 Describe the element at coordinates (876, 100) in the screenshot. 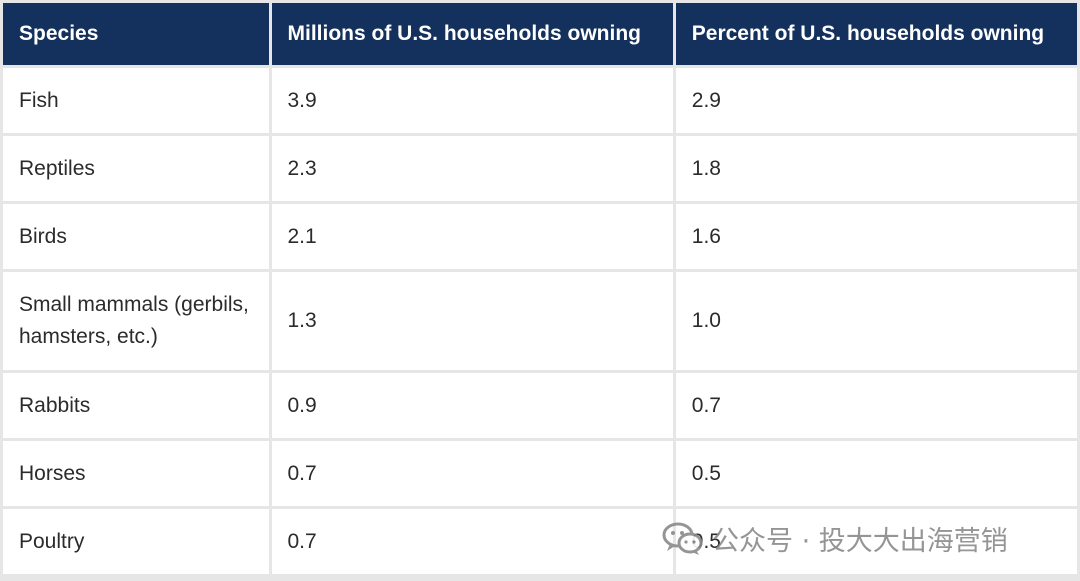

I see `percent-cell: 2.9` at that location.